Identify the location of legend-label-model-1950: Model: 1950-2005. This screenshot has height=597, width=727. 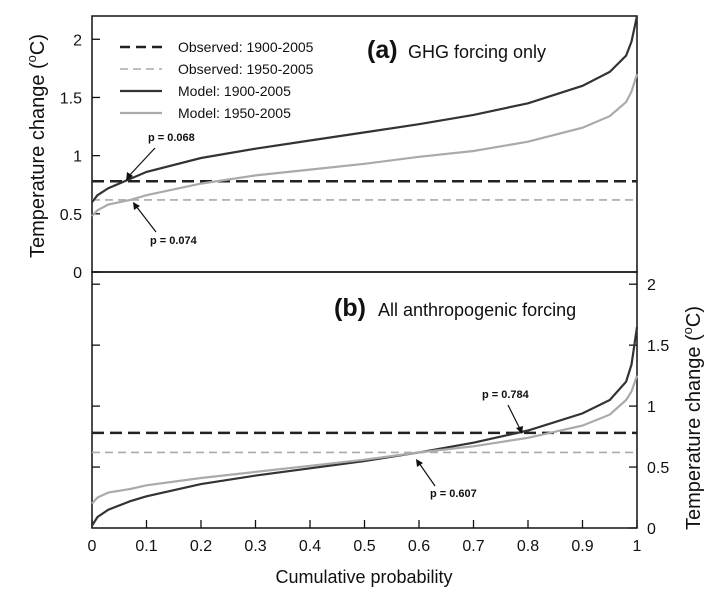
(234, 113).